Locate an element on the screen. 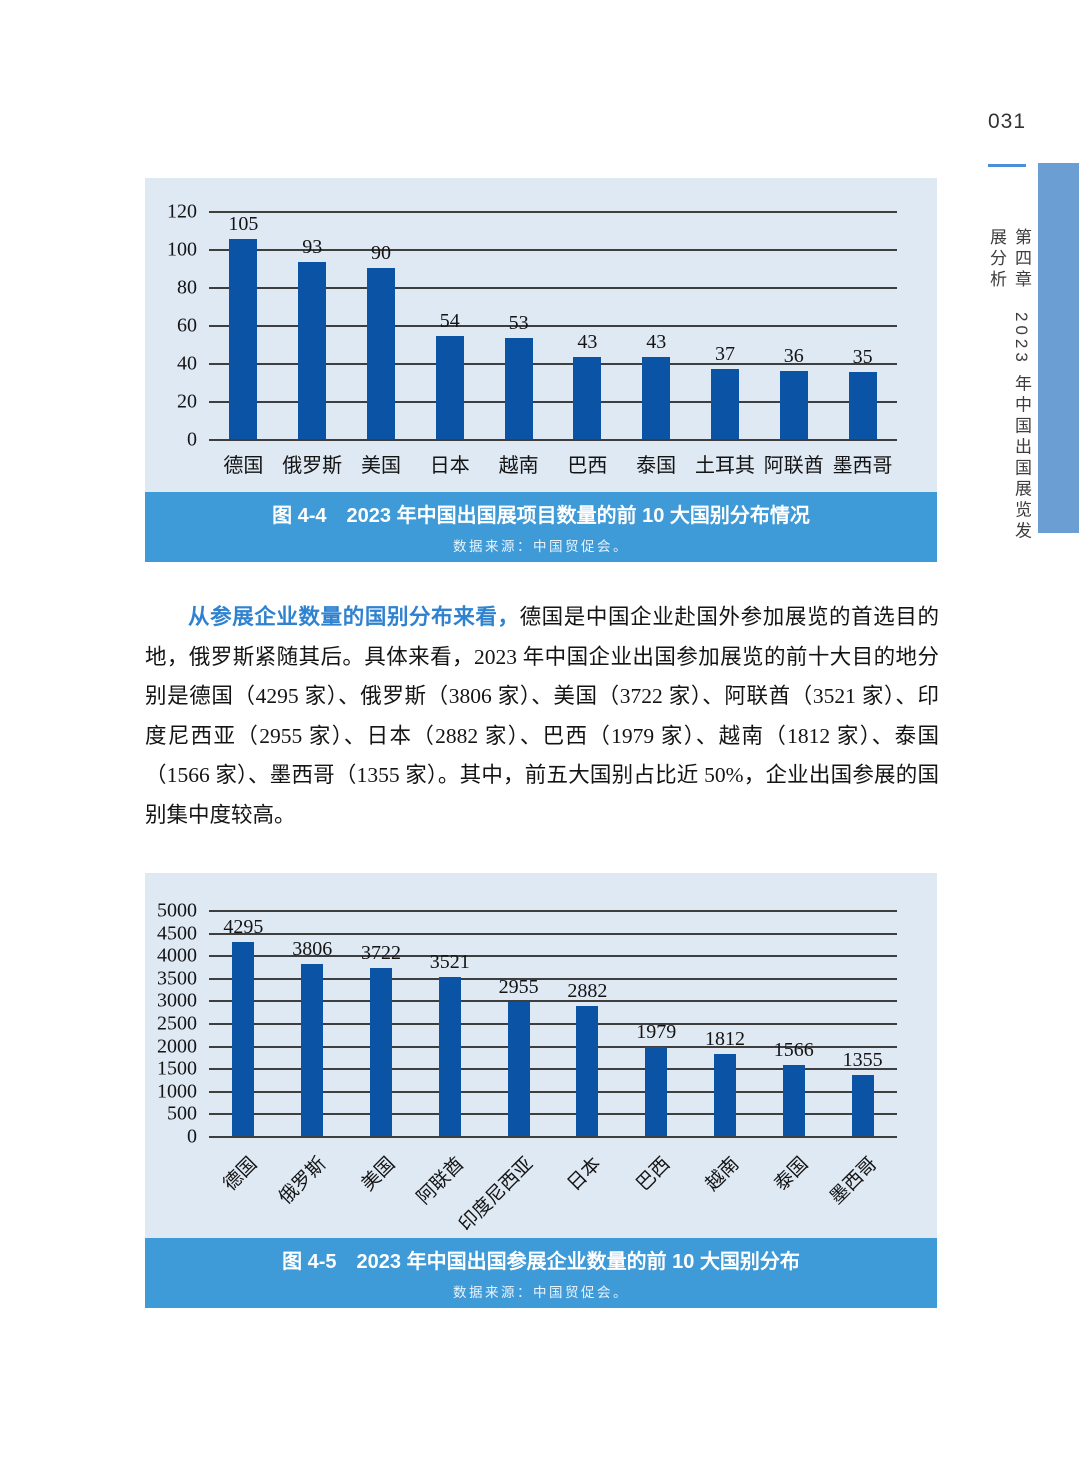 This screenshot has height=1465, width=1080. bar-column-越南: 53 is located at coordinates (518, 324).